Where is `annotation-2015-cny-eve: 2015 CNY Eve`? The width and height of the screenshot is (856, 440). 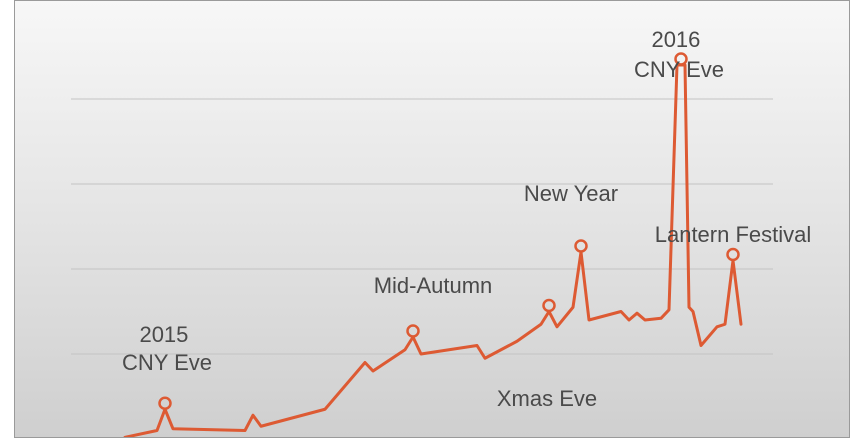 annotation-2015-cny-eve: 2015 CNY Eve is located at coordinates (167, 348).